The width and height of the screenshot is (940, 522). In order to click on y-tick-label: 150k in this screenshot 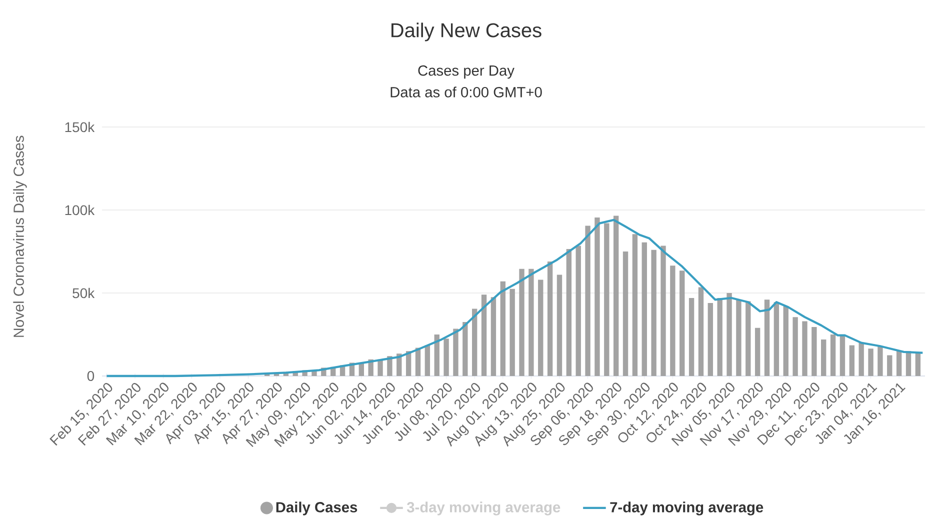, I will do `click(80, 127)`.